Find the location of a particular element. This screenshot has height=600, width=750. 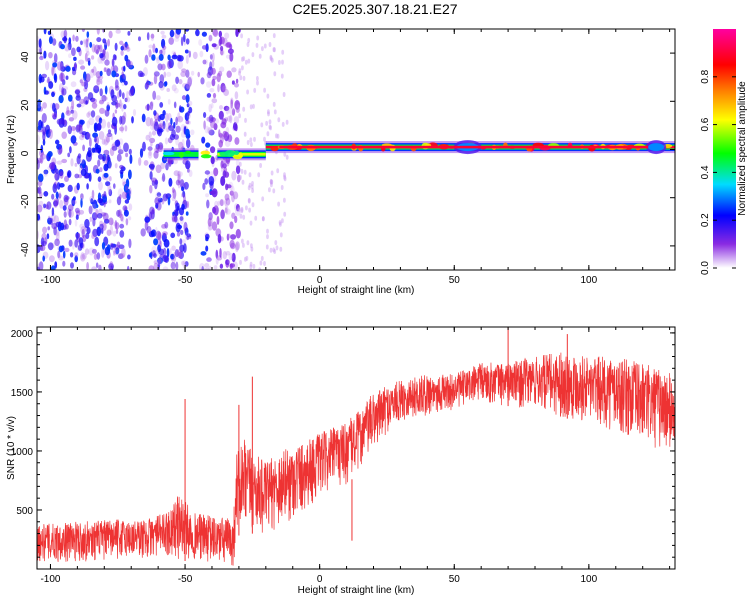

heatmap-y-tick-label: -20 is located at coordinates (25, 201).